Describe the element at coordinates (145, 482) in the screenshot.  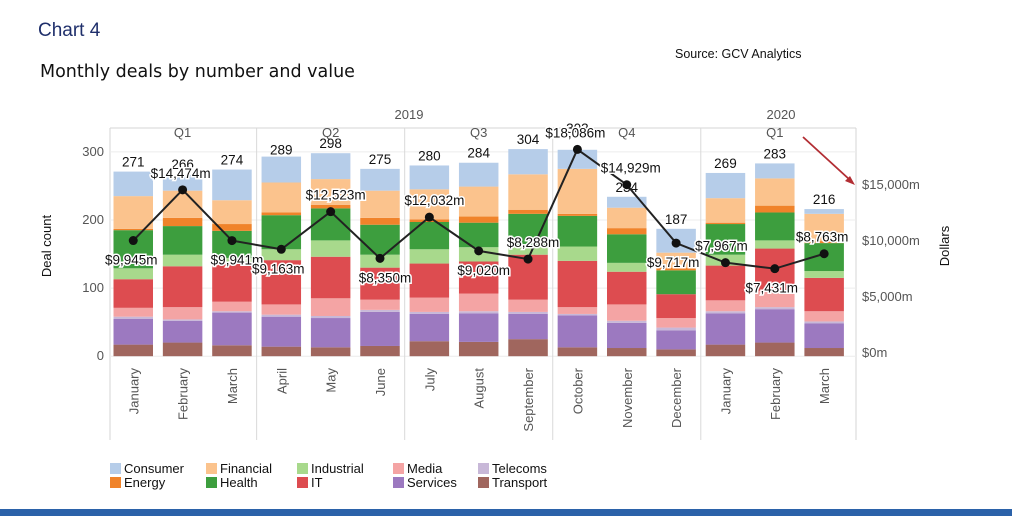
I see `legend-label: Energy` at that location.